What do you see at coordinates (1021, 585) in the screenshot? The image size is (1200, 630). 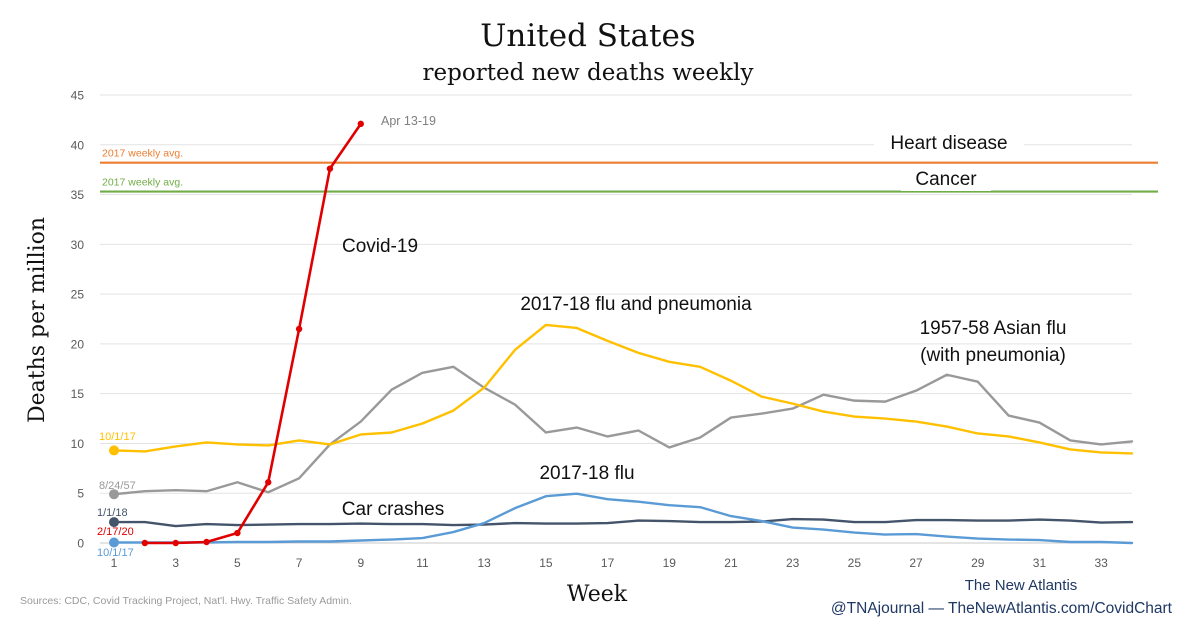 I see `brand-label: The New Atlantis` at bounding box center [1021, 585].